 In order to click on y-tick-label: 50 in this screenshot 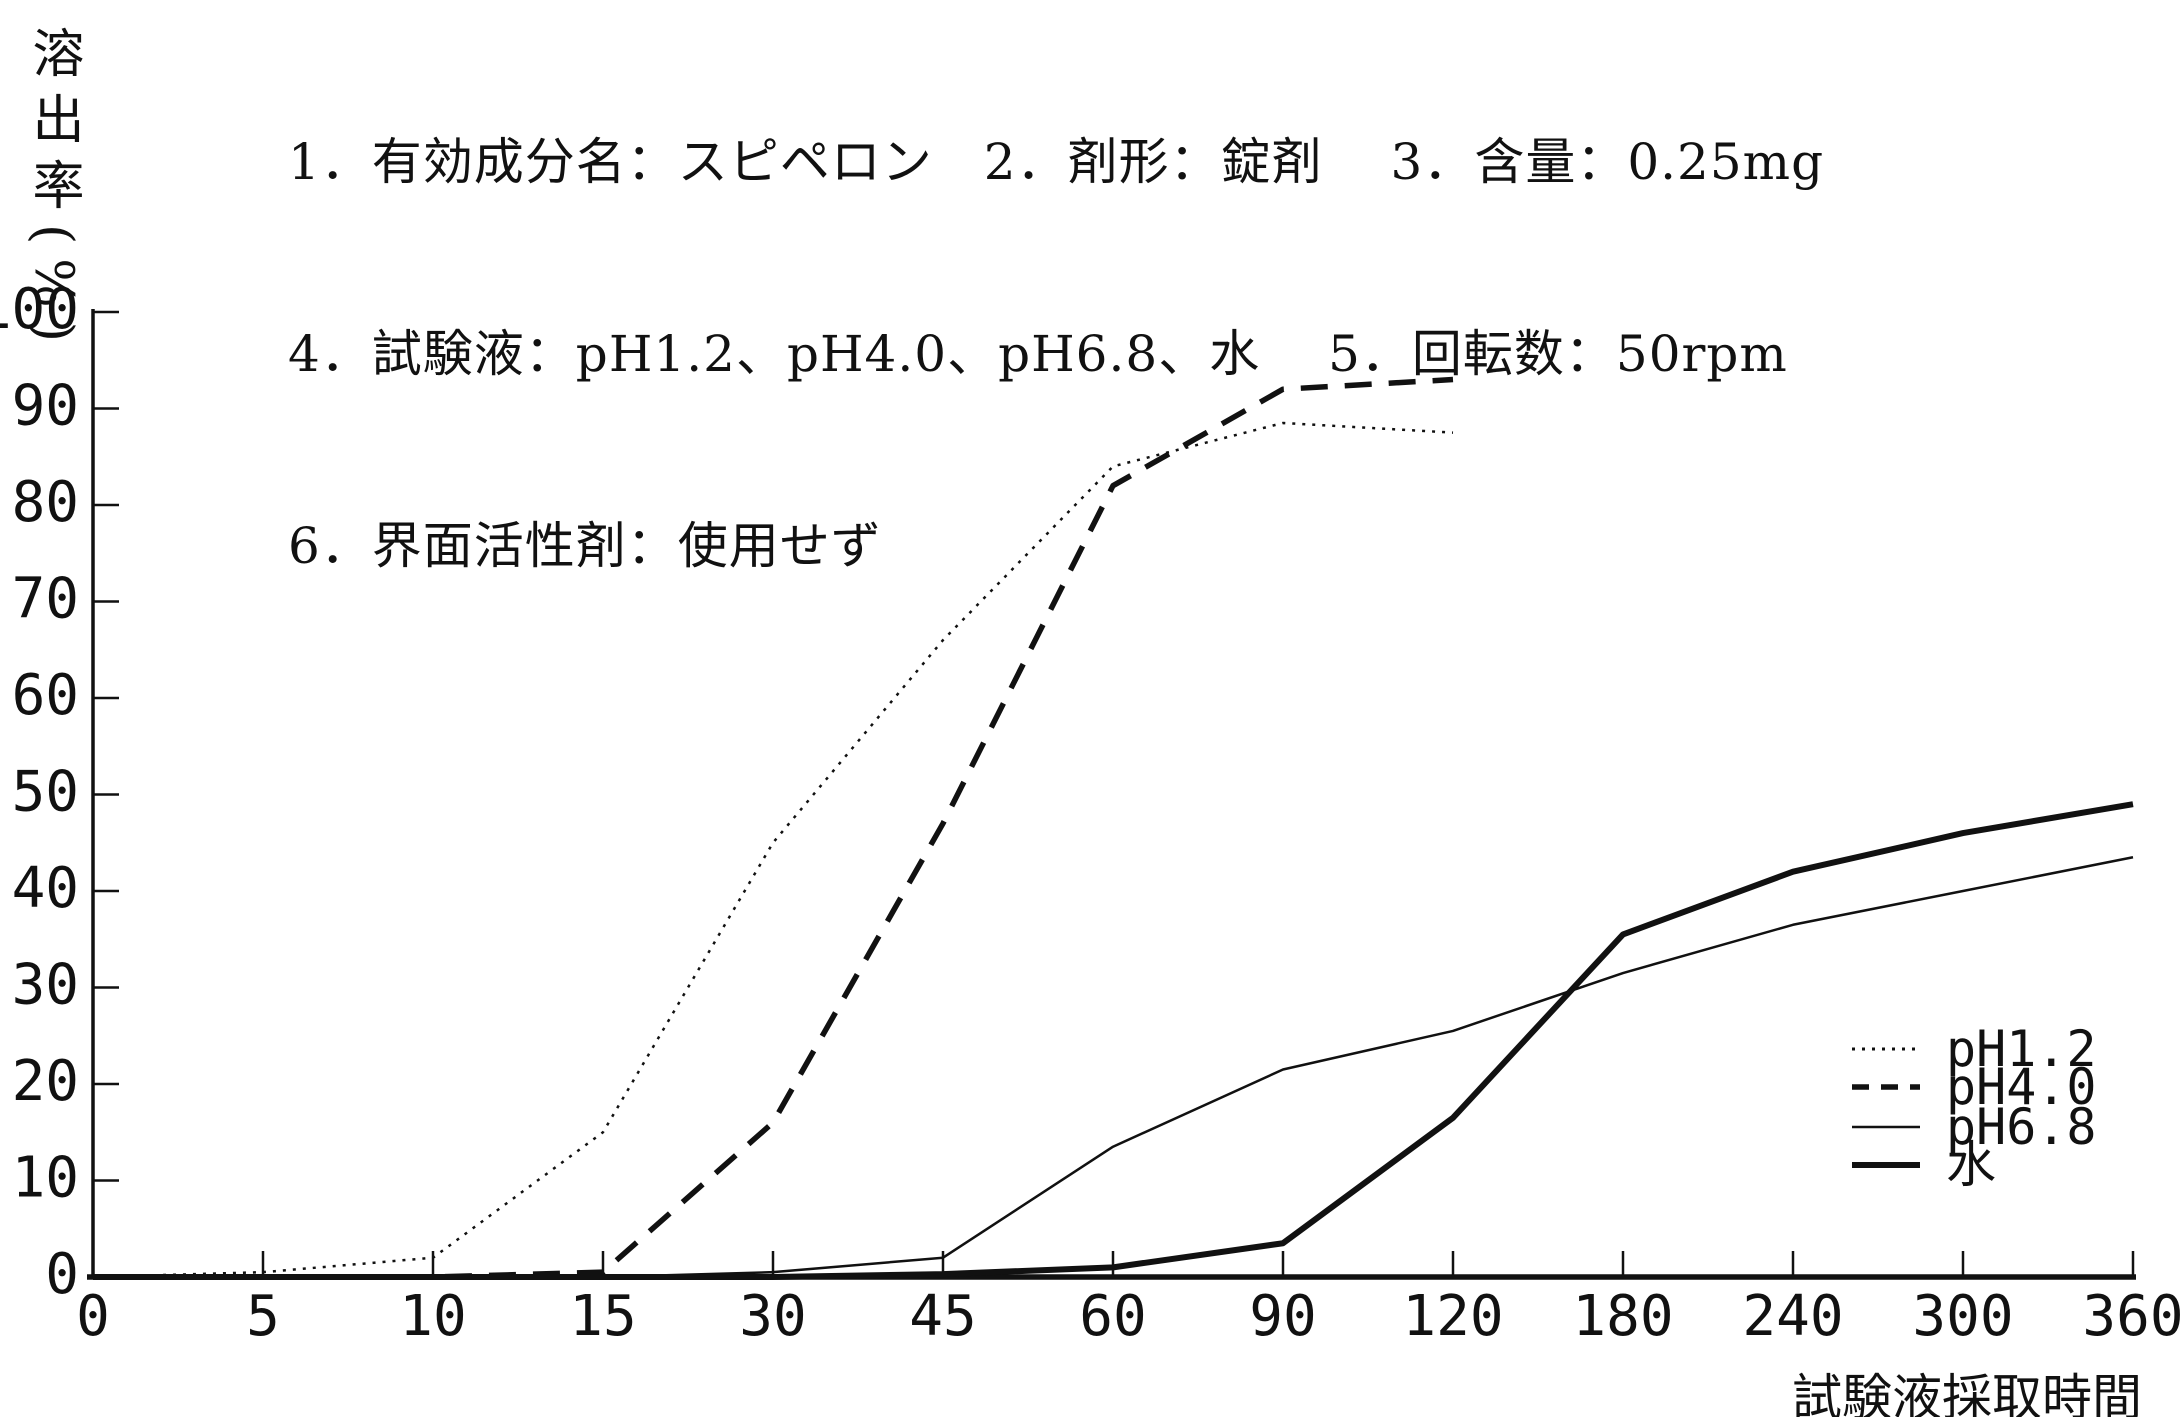, I will do `click(45, 792)`.